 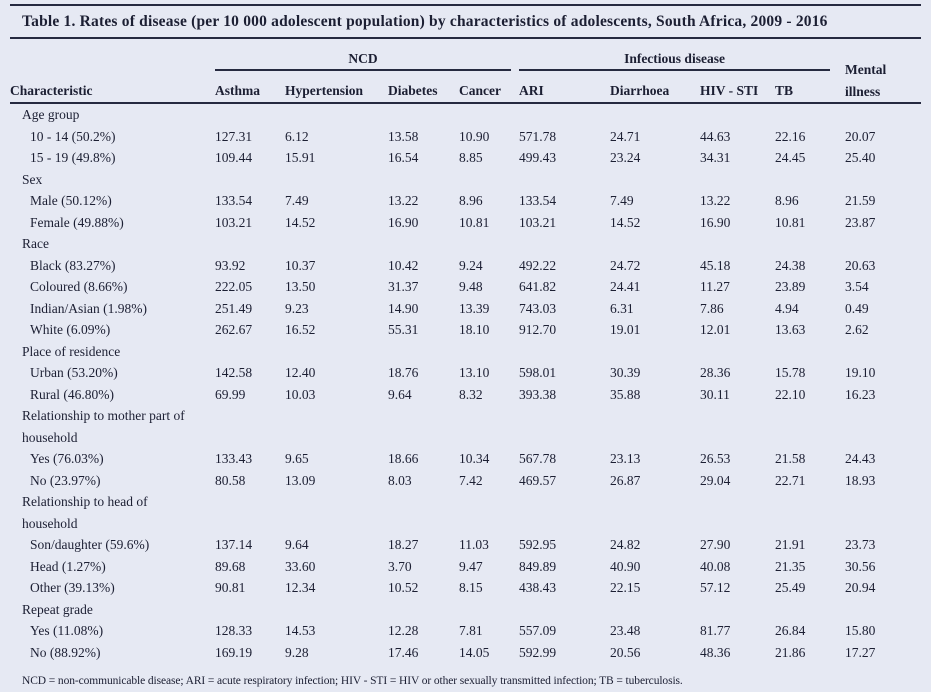 What do you see at coordinates (715, 286) in the screenshot?
I see `rate-value: 11.27` at bounding box center [715, 286].